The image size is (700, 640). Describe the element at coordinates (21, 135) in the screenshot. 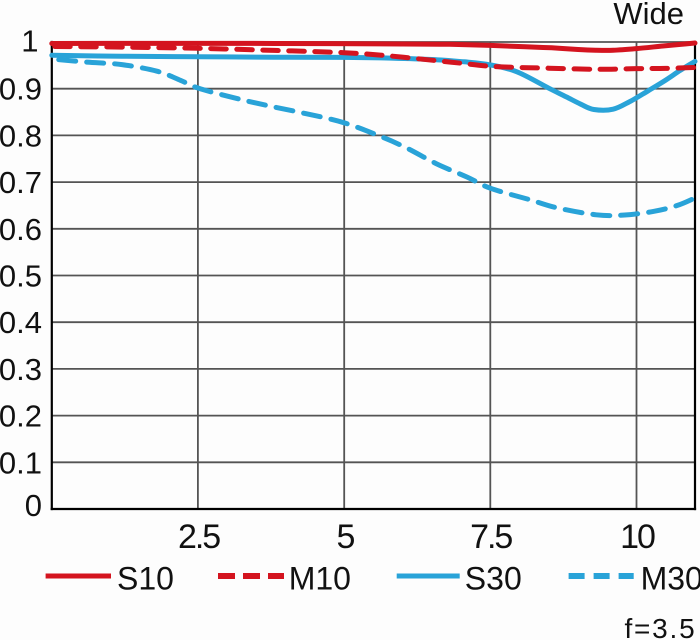

I see `svg-text: 0.8` at that location.